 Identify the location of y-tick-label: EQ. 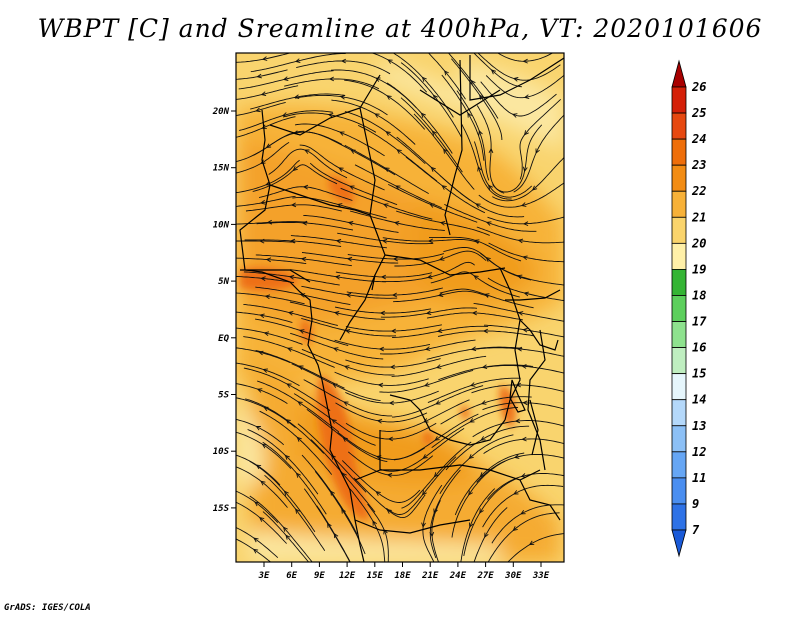
(223, 339).